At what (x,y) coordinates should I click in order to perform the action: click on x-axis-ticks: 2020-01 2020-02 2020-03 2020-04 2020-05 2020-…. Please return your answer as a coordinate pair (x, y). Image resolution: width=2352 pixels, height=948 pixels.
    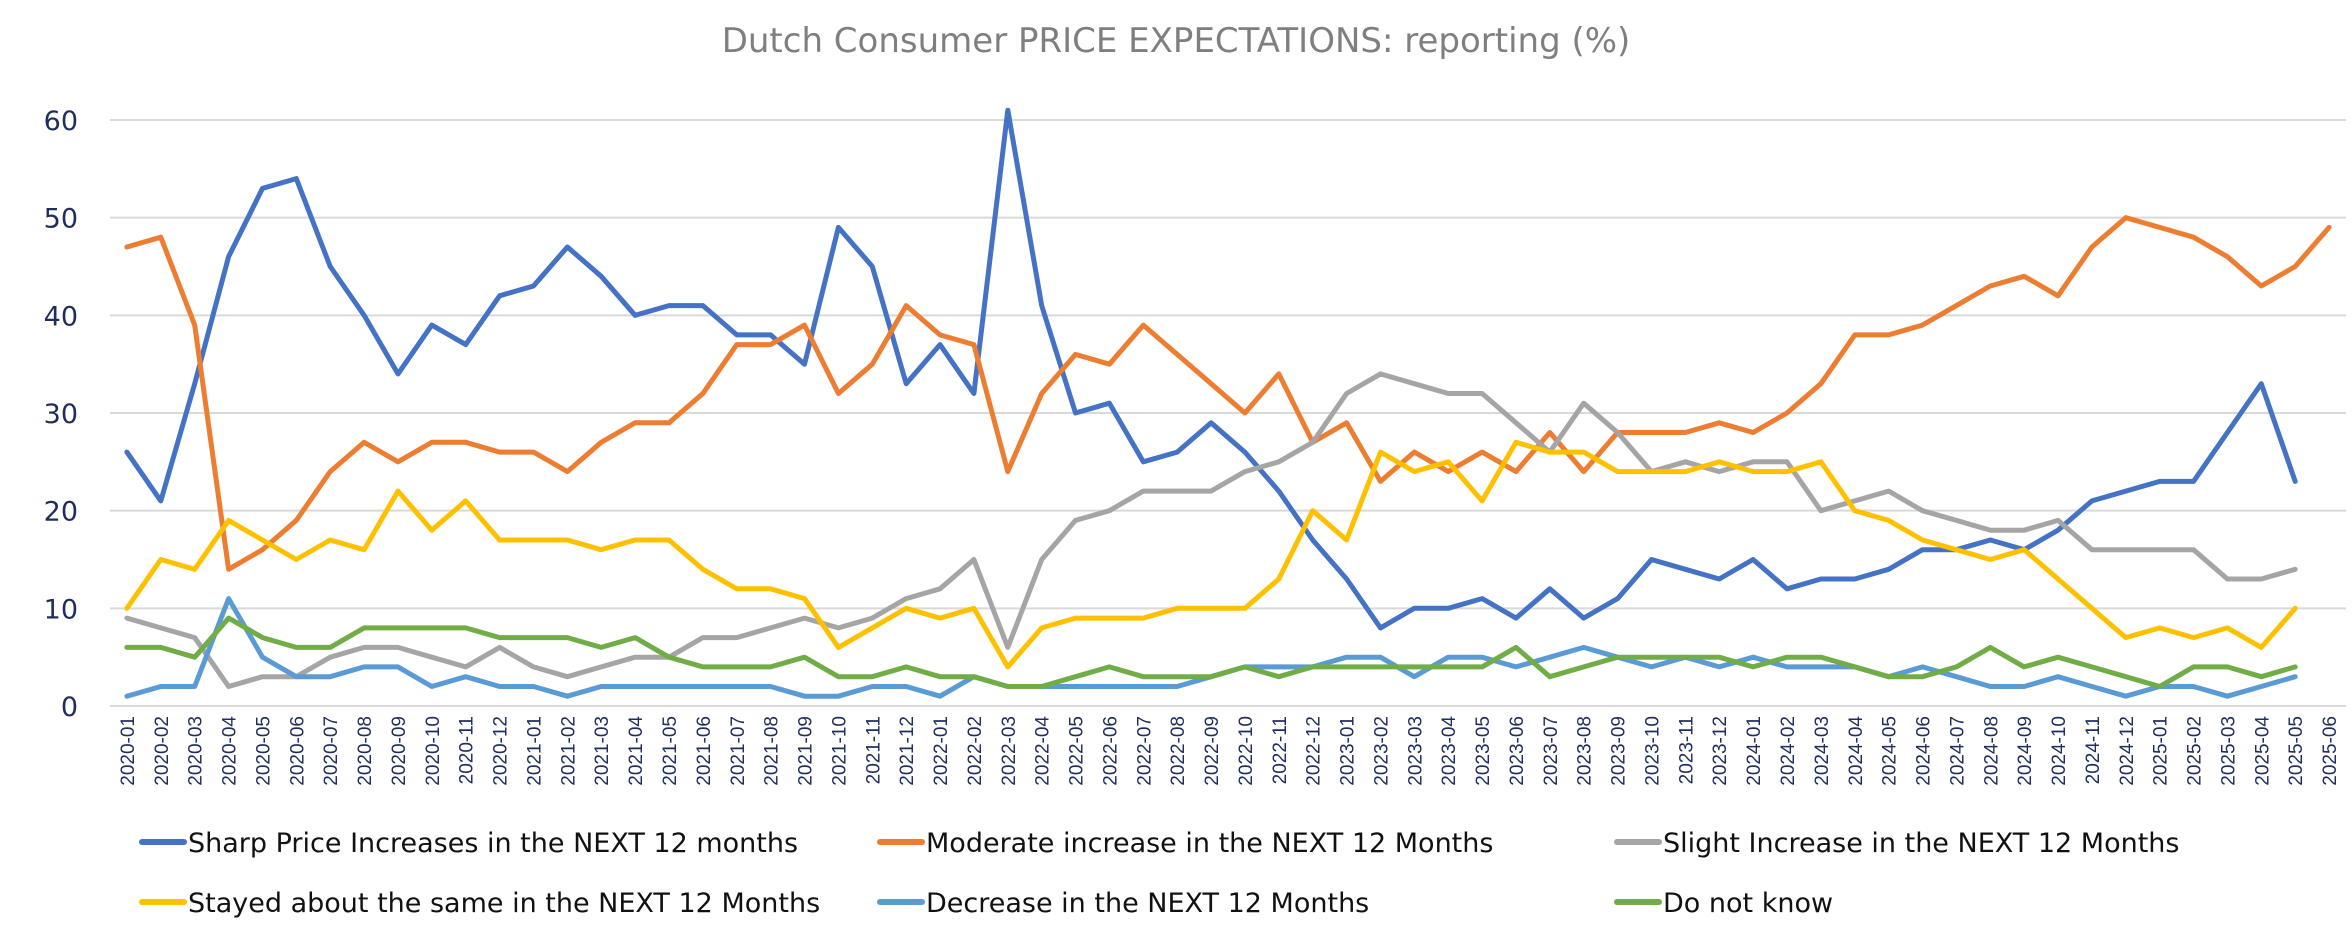
    Looking at the image, I should click on (1229, 751).